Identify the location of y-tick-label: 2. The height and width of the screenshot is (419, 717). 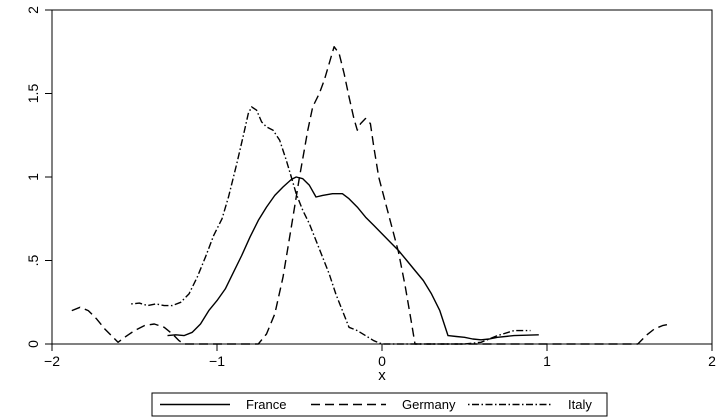
(33, 10).